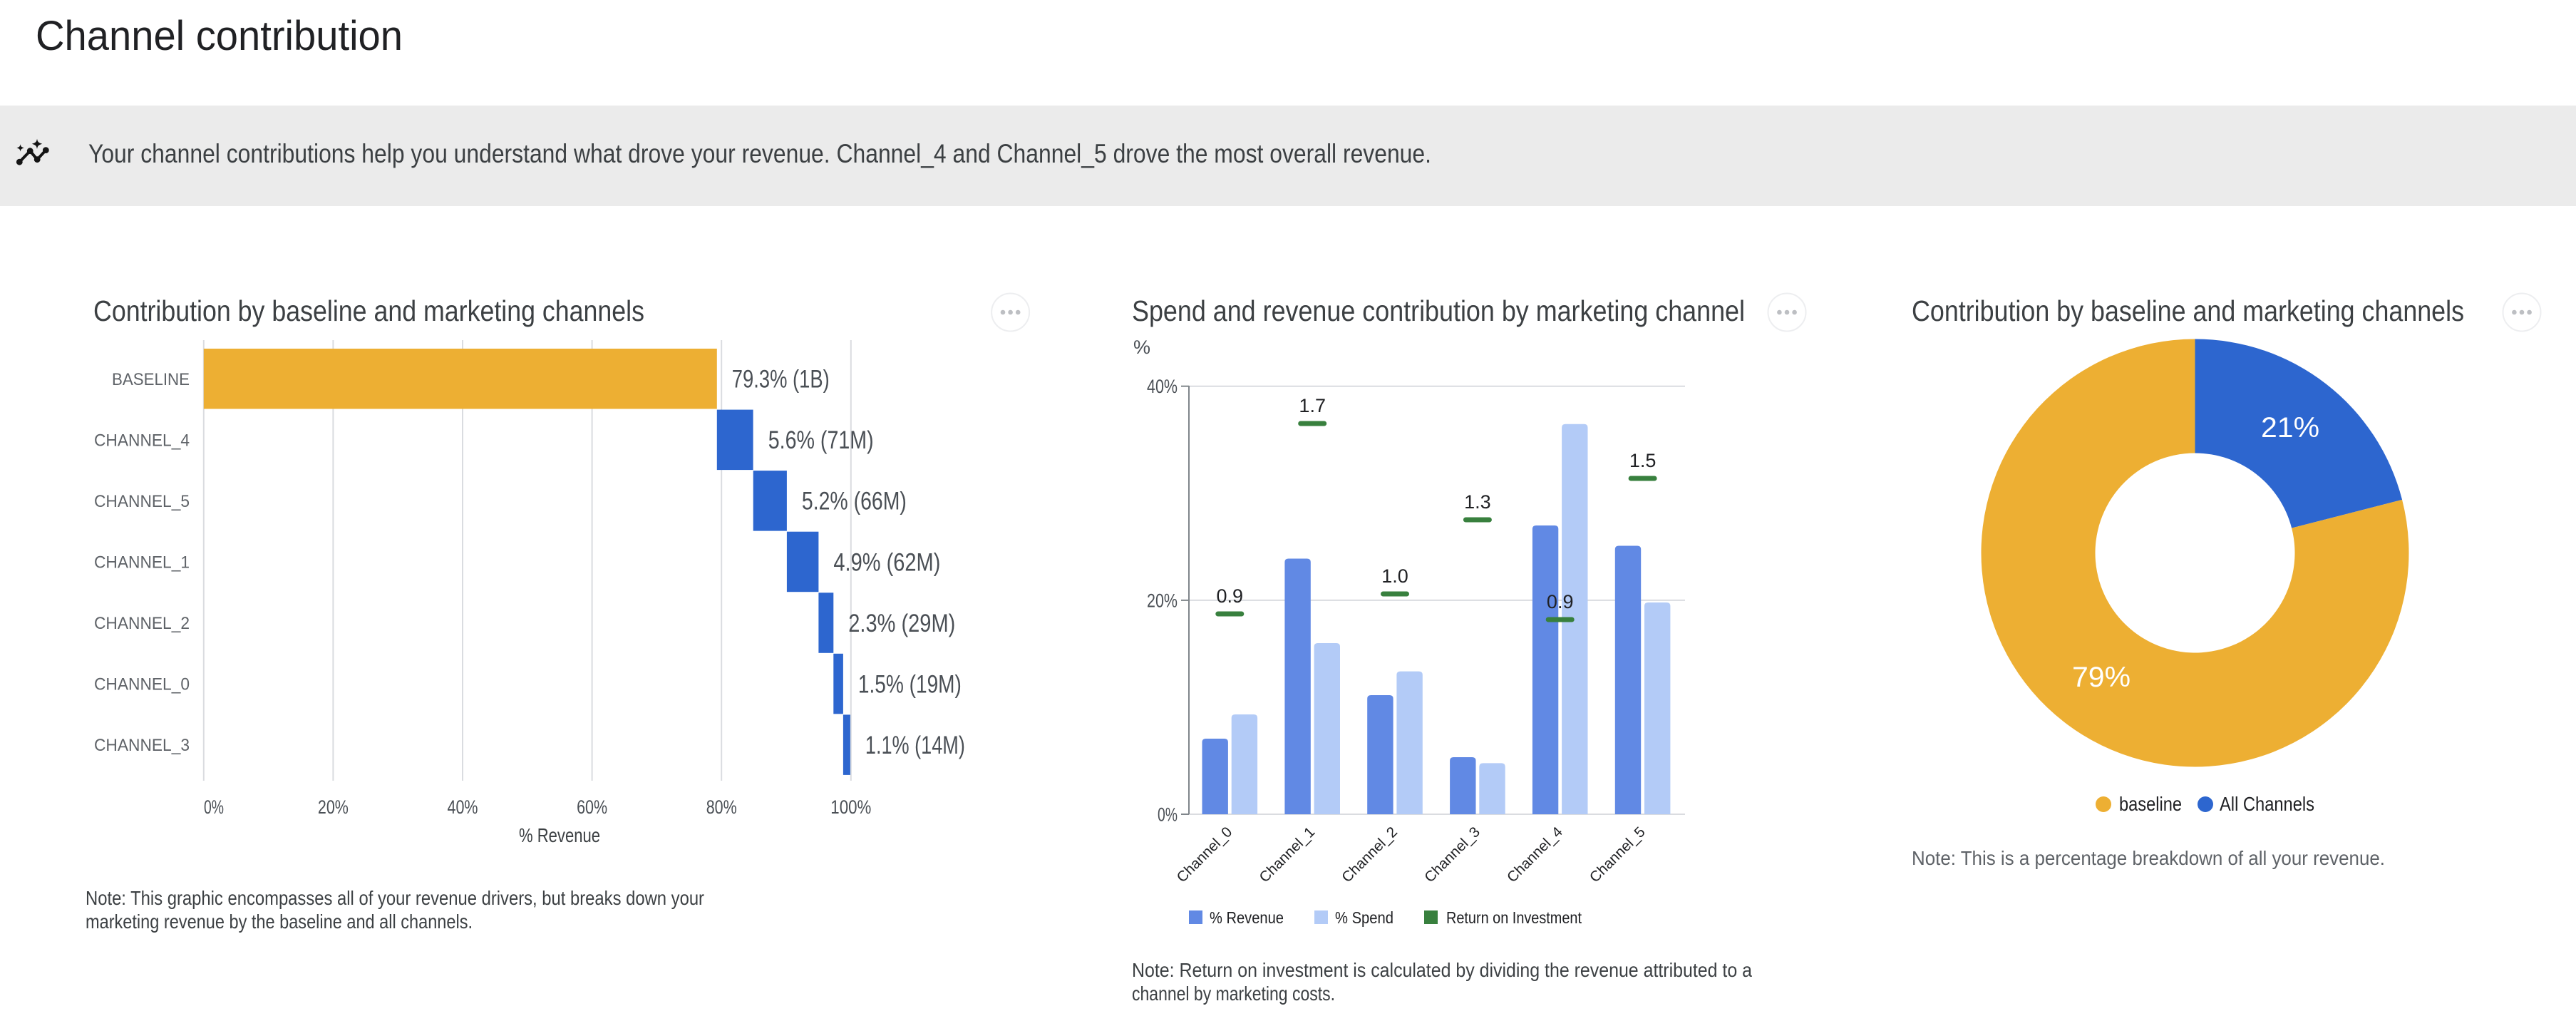 The width and height of the screenshot is (2576, 1021). I want to click on svg-text: Channel contribution, so click(219, 36).